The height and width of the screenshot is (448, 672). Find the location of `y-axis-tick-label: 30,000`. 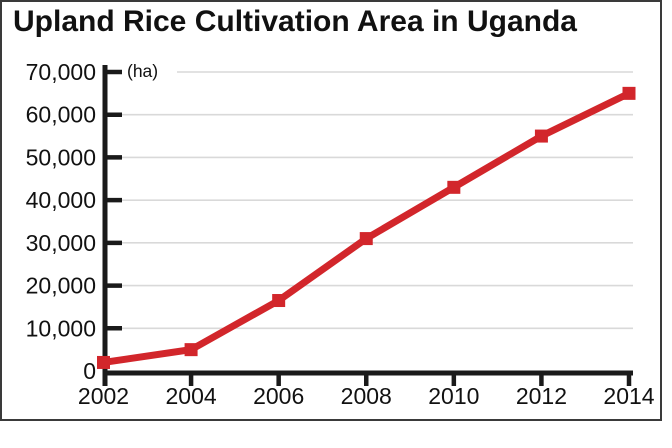

y-axis-tick-label: 30,000 is located at coordinates (61, 243).